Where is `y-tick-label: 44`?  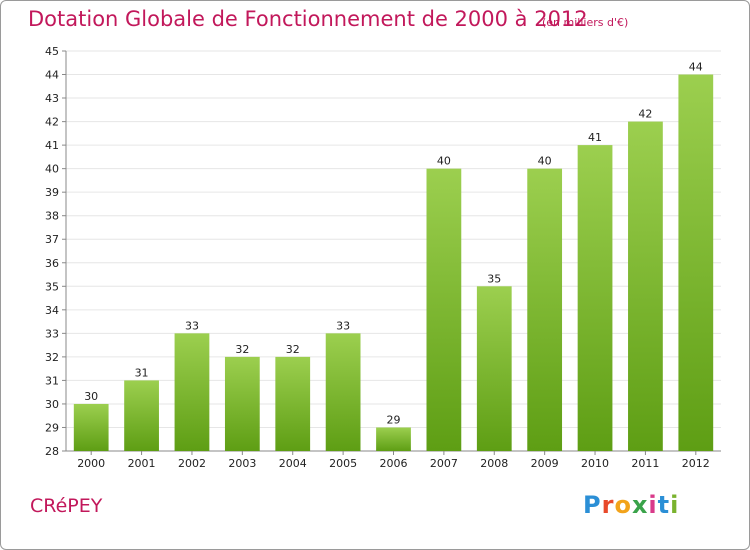 y-tick-label: 44 is located at coordinates (52, 75).